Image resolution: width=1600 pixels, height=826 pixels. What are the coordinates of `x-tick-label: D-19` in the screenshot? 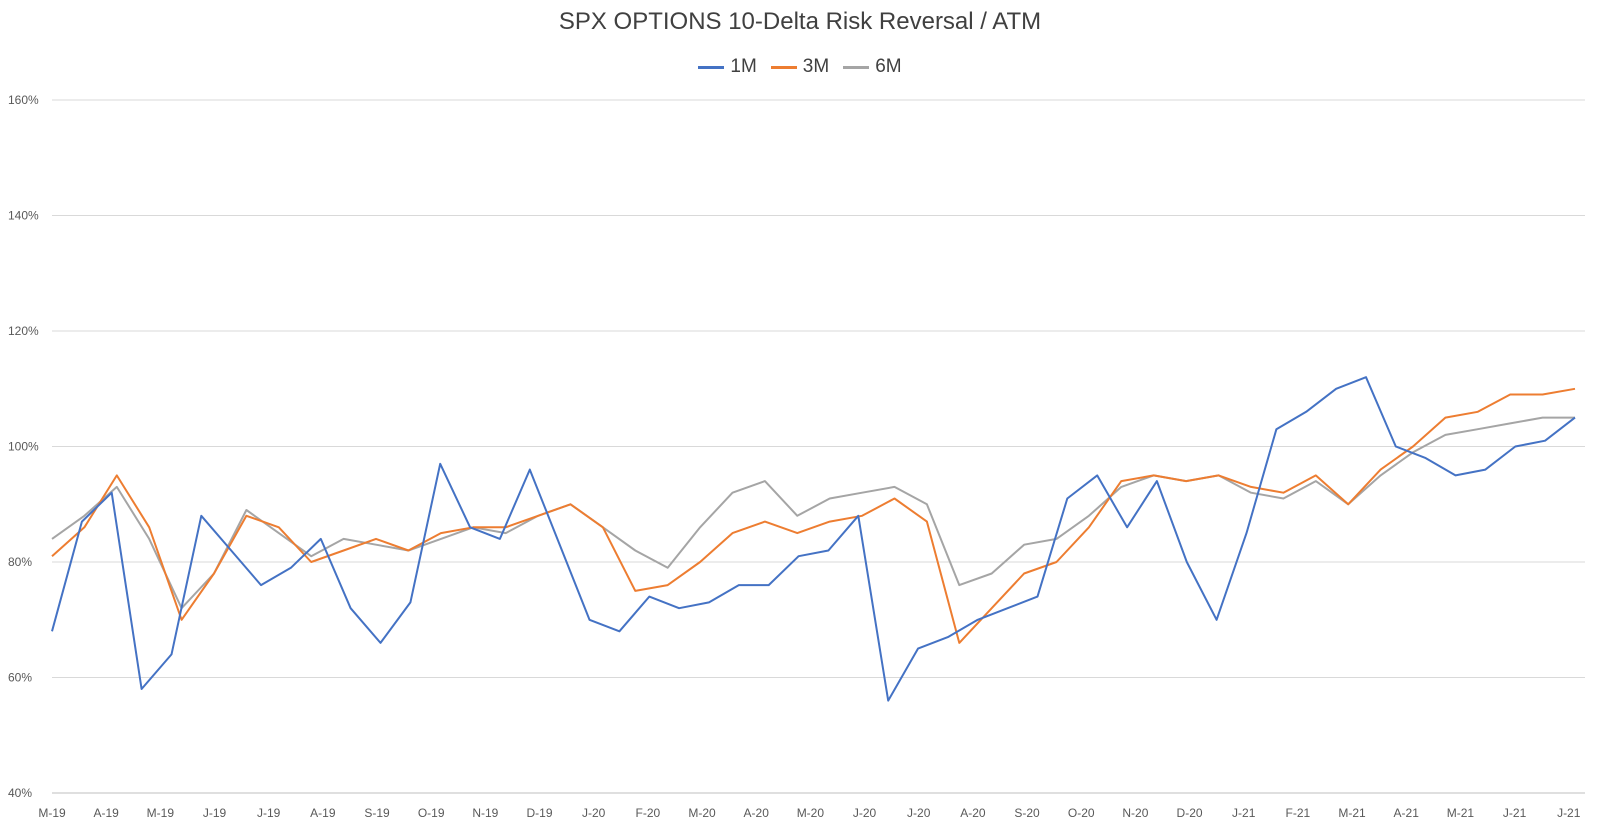 It's located at (540, 813).